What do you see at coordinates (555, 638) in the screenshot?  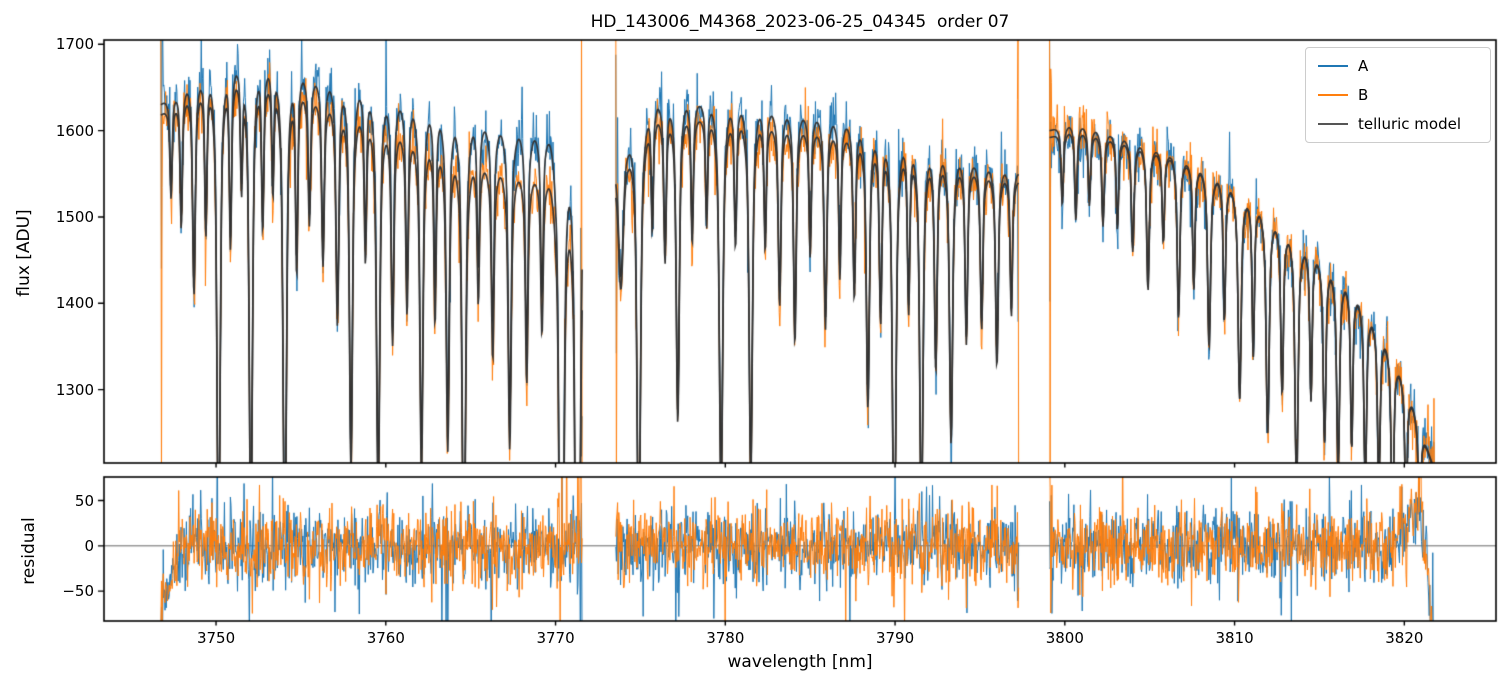 I see `x-tick-label: 3770` at bounding box center [555, 638].